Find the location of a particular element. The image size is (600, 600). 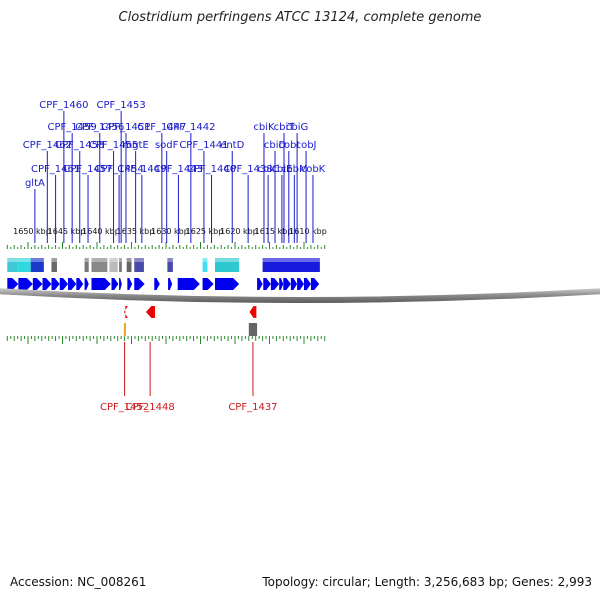

gene-label: cobM is located at coordinates (294, 169).